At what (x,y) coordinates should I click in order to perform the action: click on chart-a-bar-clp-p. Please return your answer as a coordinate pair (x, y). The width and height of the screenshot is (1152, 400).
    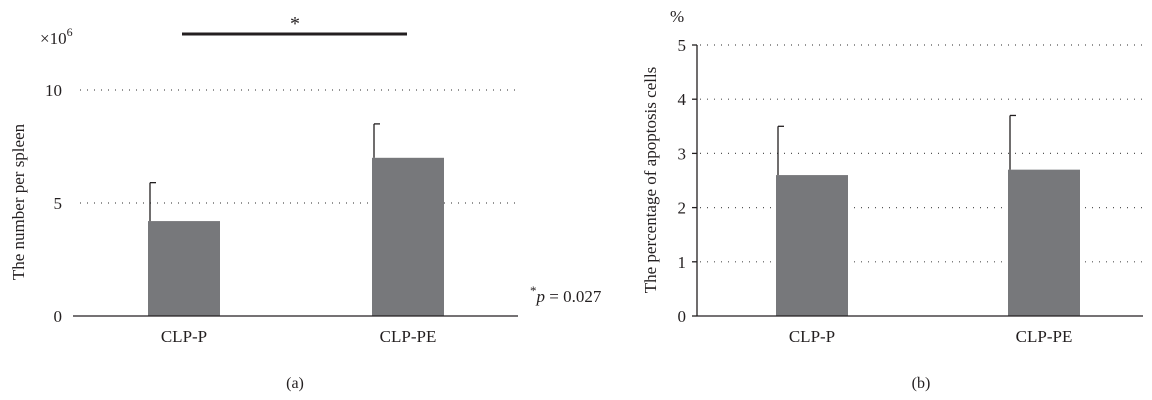
    Looking at the image, I should click on (184, 268).